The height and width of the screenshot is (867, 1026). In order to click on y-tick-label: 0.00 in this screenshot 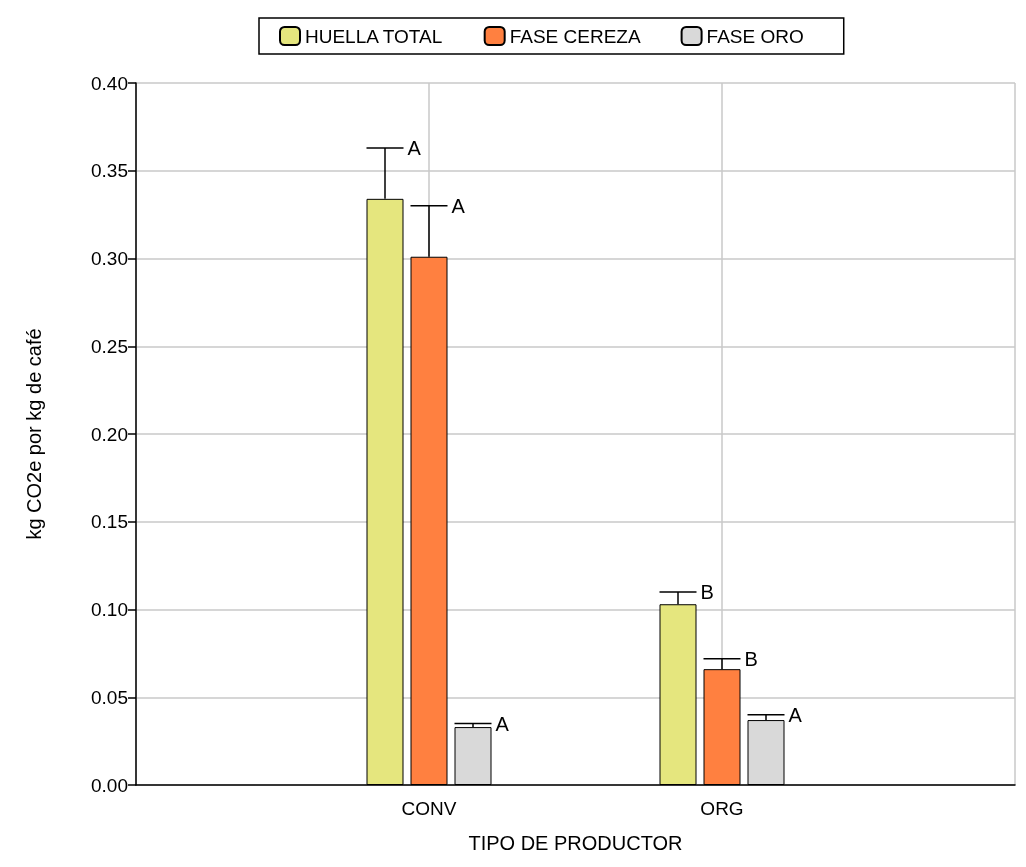, I will do `click(109, 785)`.